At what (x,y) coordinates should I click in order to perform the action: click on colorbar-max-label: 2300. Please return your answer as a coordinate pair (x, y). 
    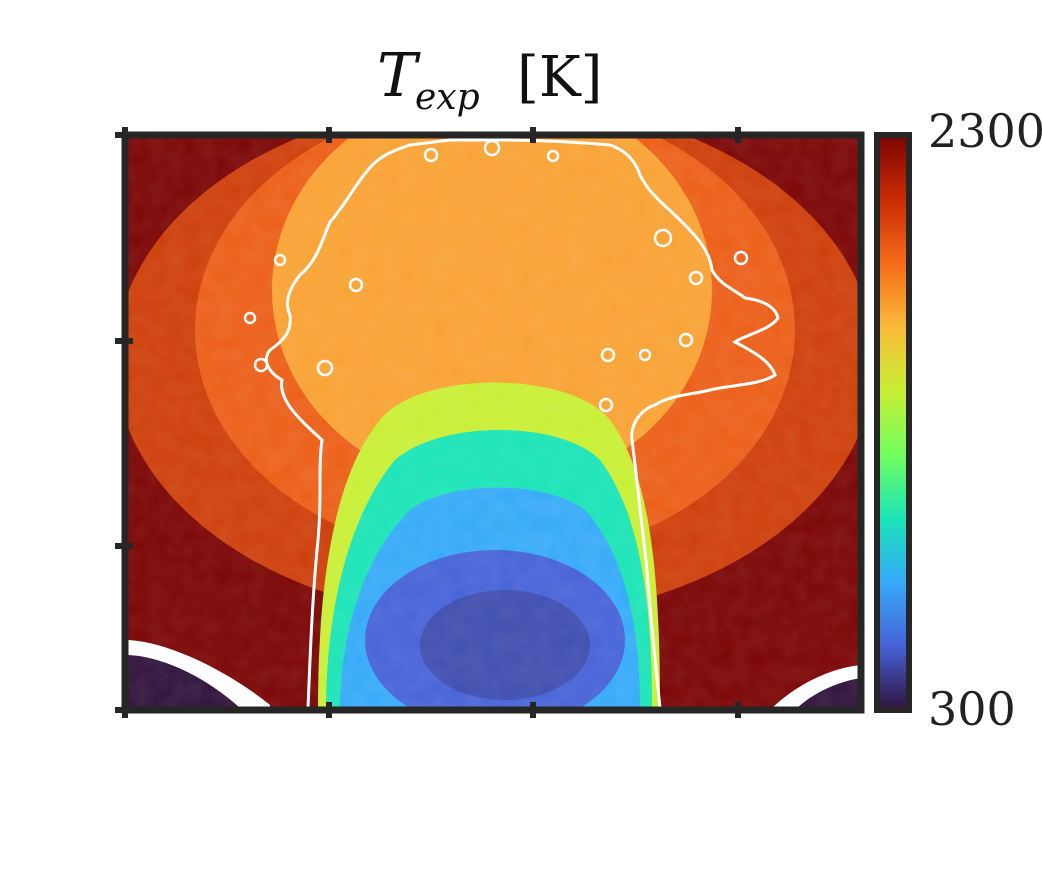
    Looking at the image, I should click on (985, 131).